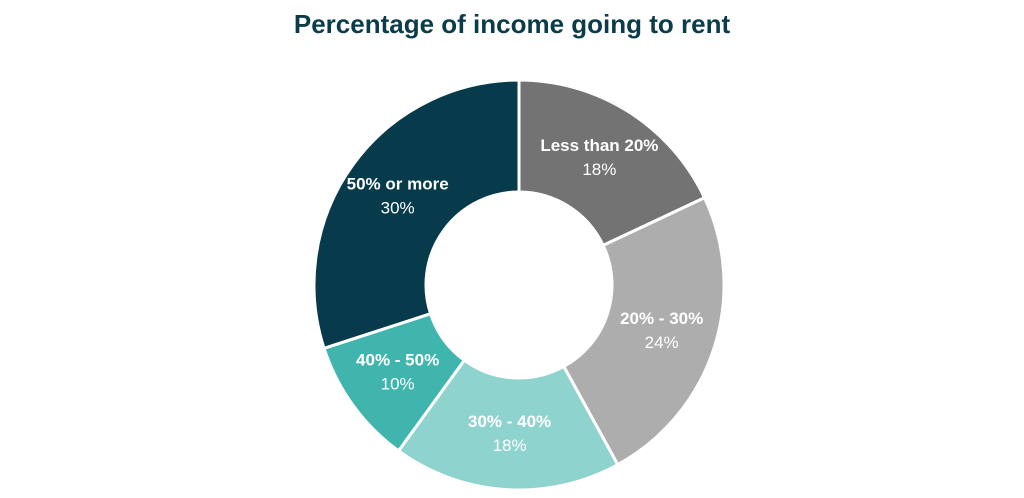 This screenshot has width=1024, height=498. What do you see at coordinates (661, 318) in the screenshot?
I see `slice-label: 20% - 30%` at bounding box center [661, 318].